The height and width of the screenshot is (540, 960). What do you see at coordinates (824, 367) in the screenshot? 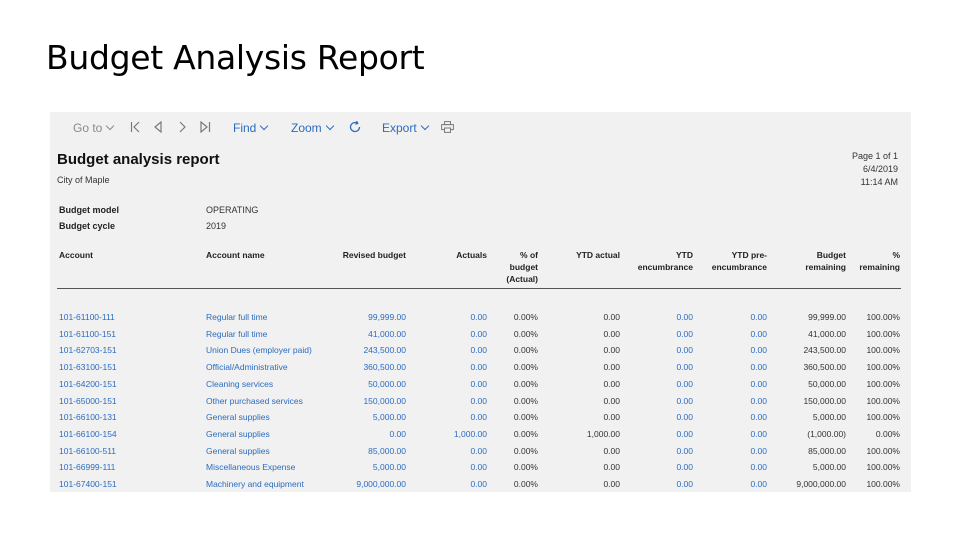
I see `cell-budget-remaining: 360,500.00` at bounding box center [824, 367].